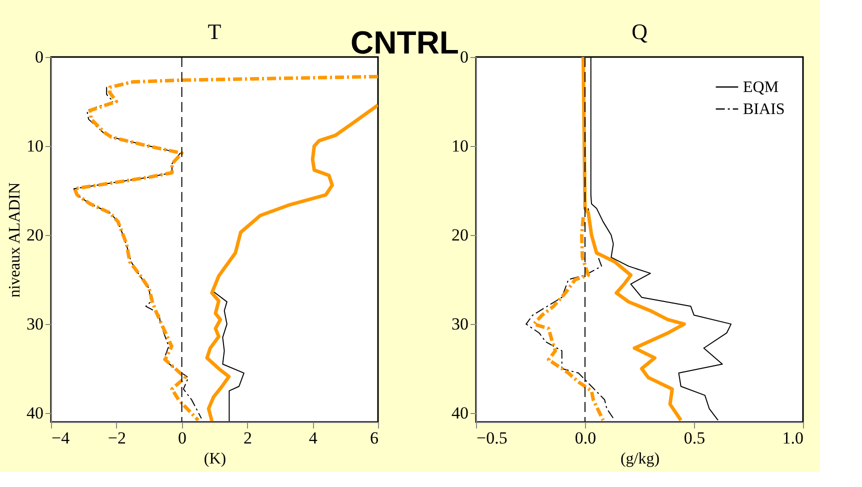  Describe the element at coordinates (182, 438) in the screenshot. I see `x-tick-label: 0` at that location.